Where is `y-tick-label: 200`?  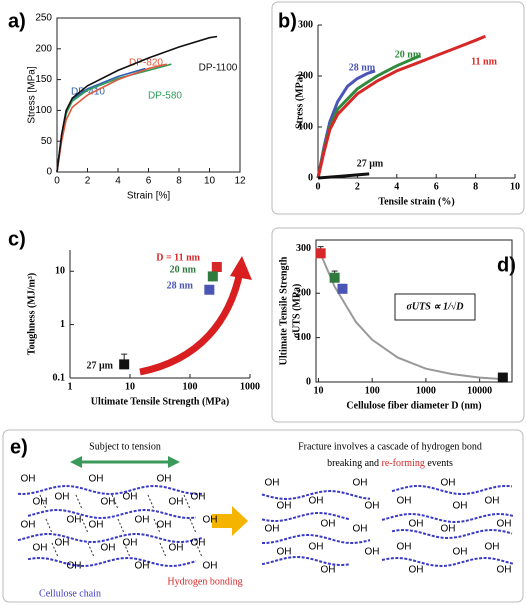
y-tick-label: 200 is located at coordinates (303, 293).